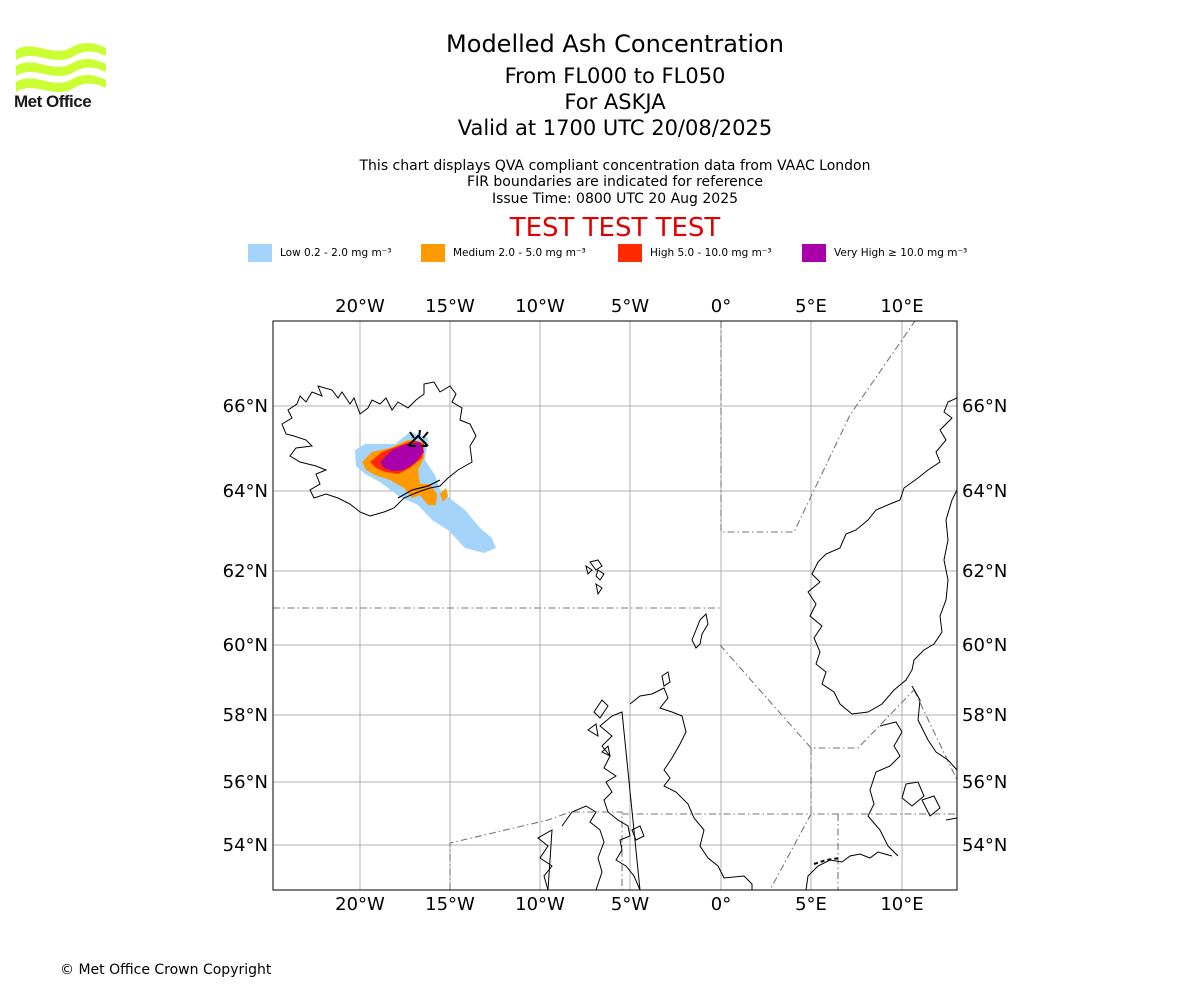  What do you see at coordinates (519, 253) in the screenshot?
I see `legend-label-medium: Medium 2.0 - 5.0 mg m⁻³` at bounding box center [519, 253].